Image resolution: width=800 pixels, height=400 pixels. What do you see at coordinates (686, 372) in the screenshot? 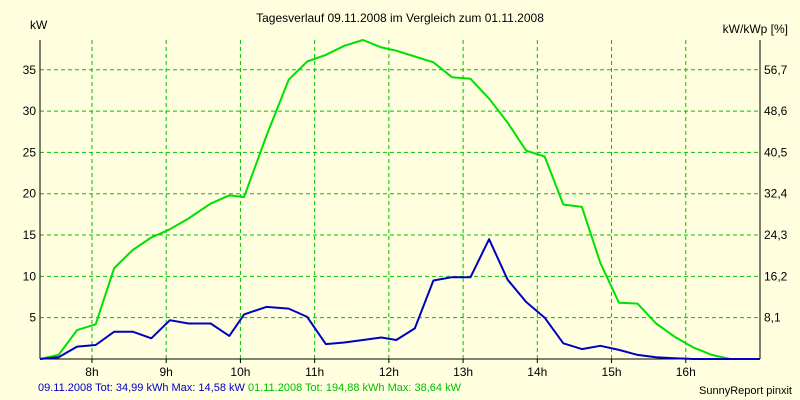
I see `x-tick-label: 16h` at bounding box center [686, 372].